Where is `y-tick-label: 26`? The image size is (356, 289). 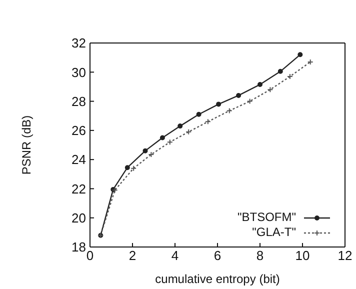 y-tick-label: 26 is located at coordinates (79, 130).